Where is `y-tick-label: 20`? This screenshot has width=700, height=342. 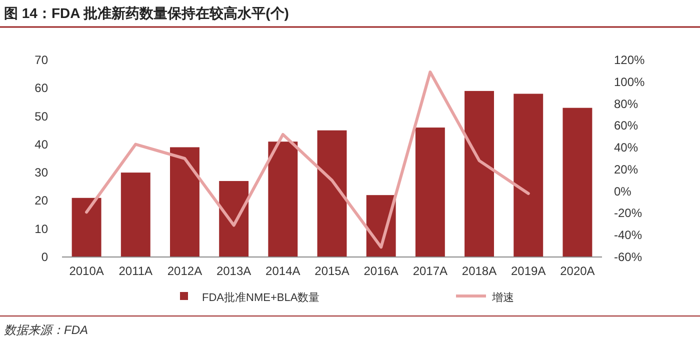 y-tick-label: 20 is located at coordinates (41, 201).